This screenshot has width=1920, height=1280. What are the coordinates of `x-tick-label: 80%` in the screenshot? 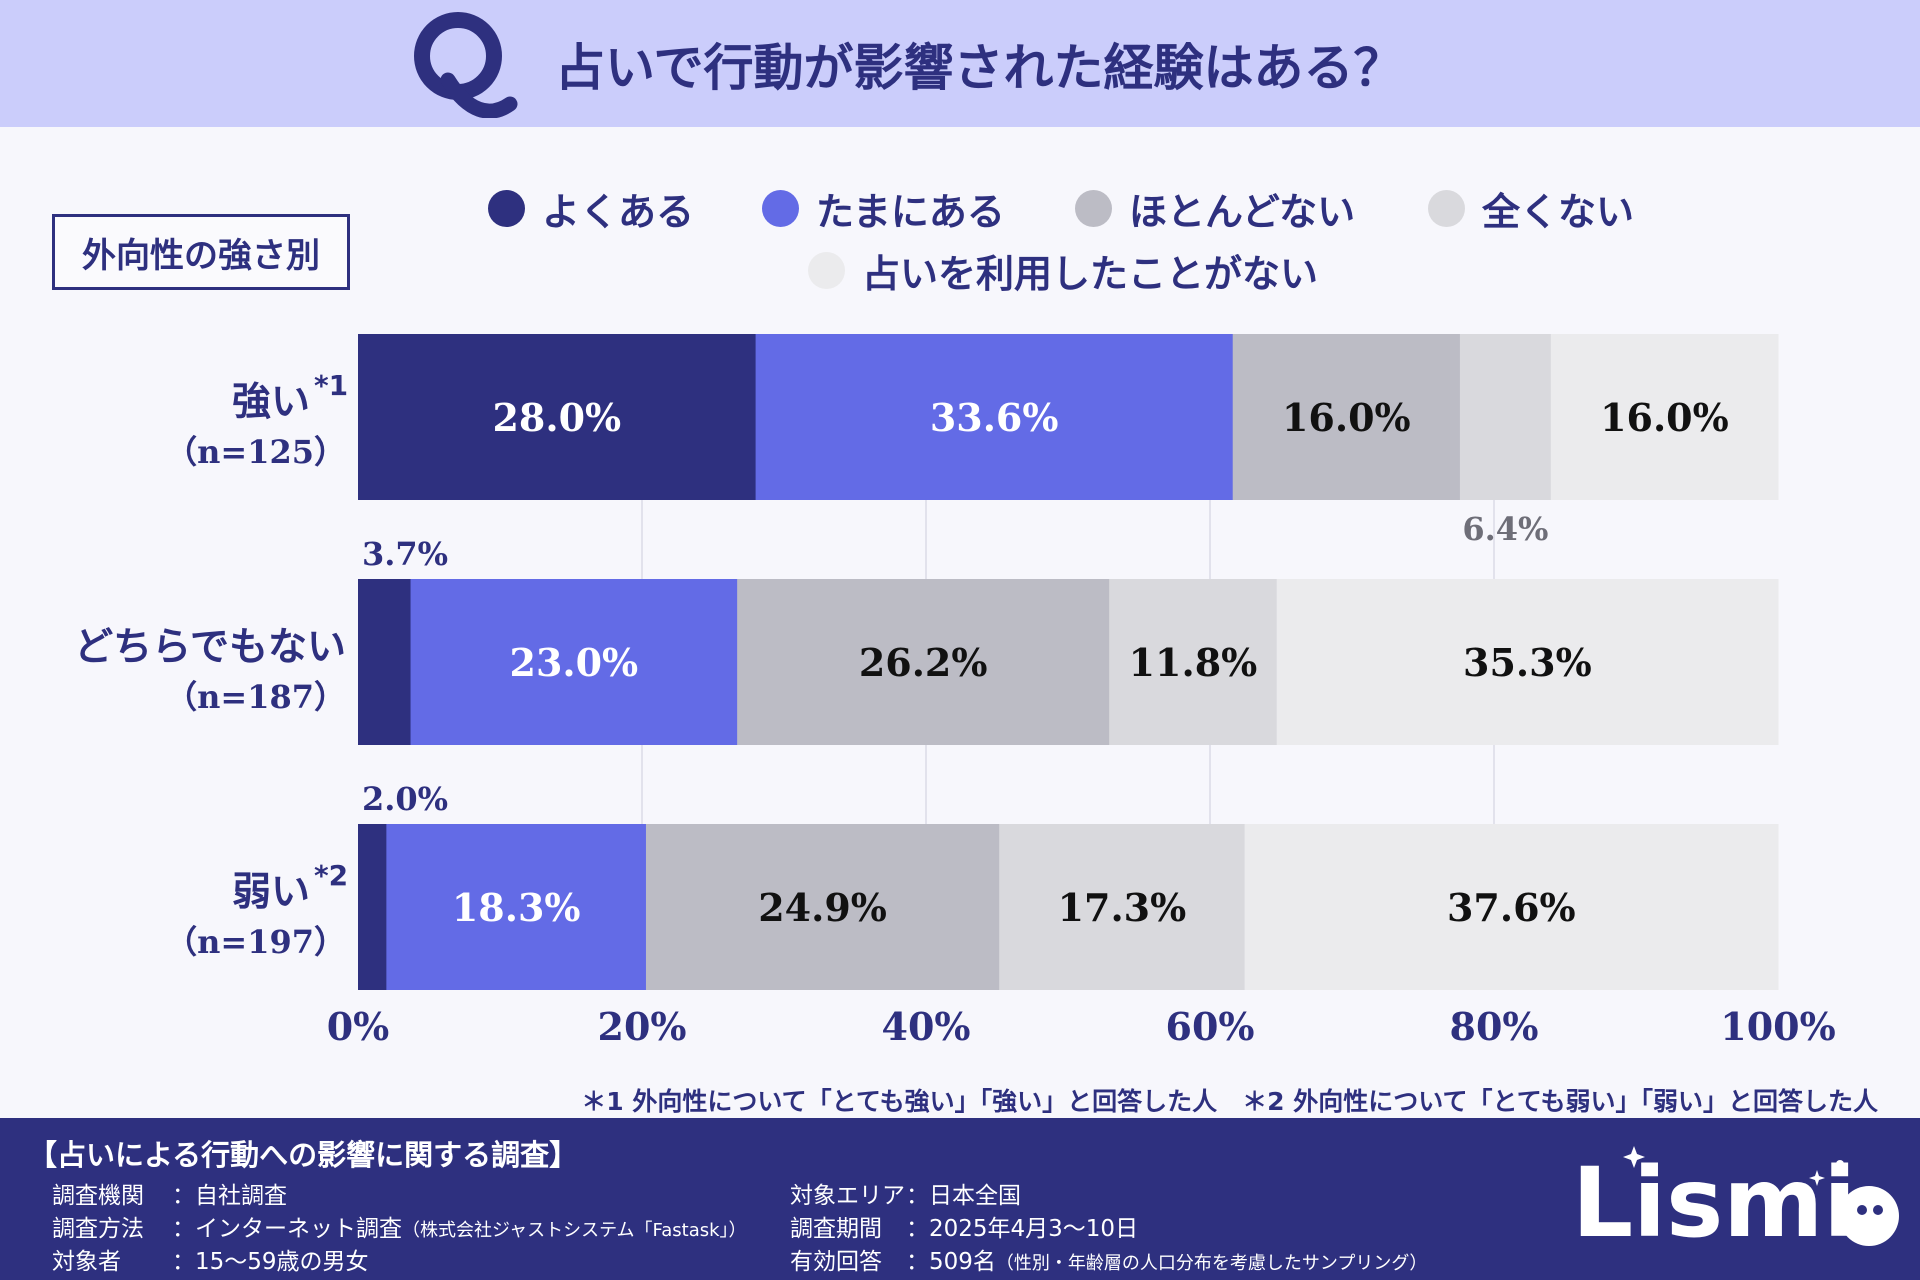 It's located at (1494, 1026).